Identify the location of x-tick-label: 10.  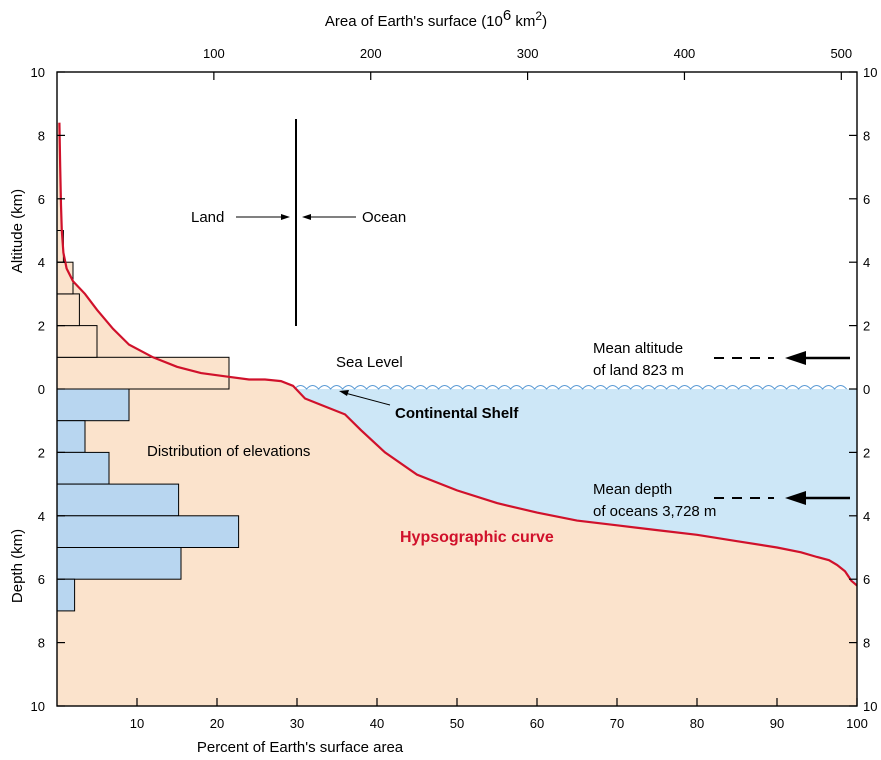
(137, 723).